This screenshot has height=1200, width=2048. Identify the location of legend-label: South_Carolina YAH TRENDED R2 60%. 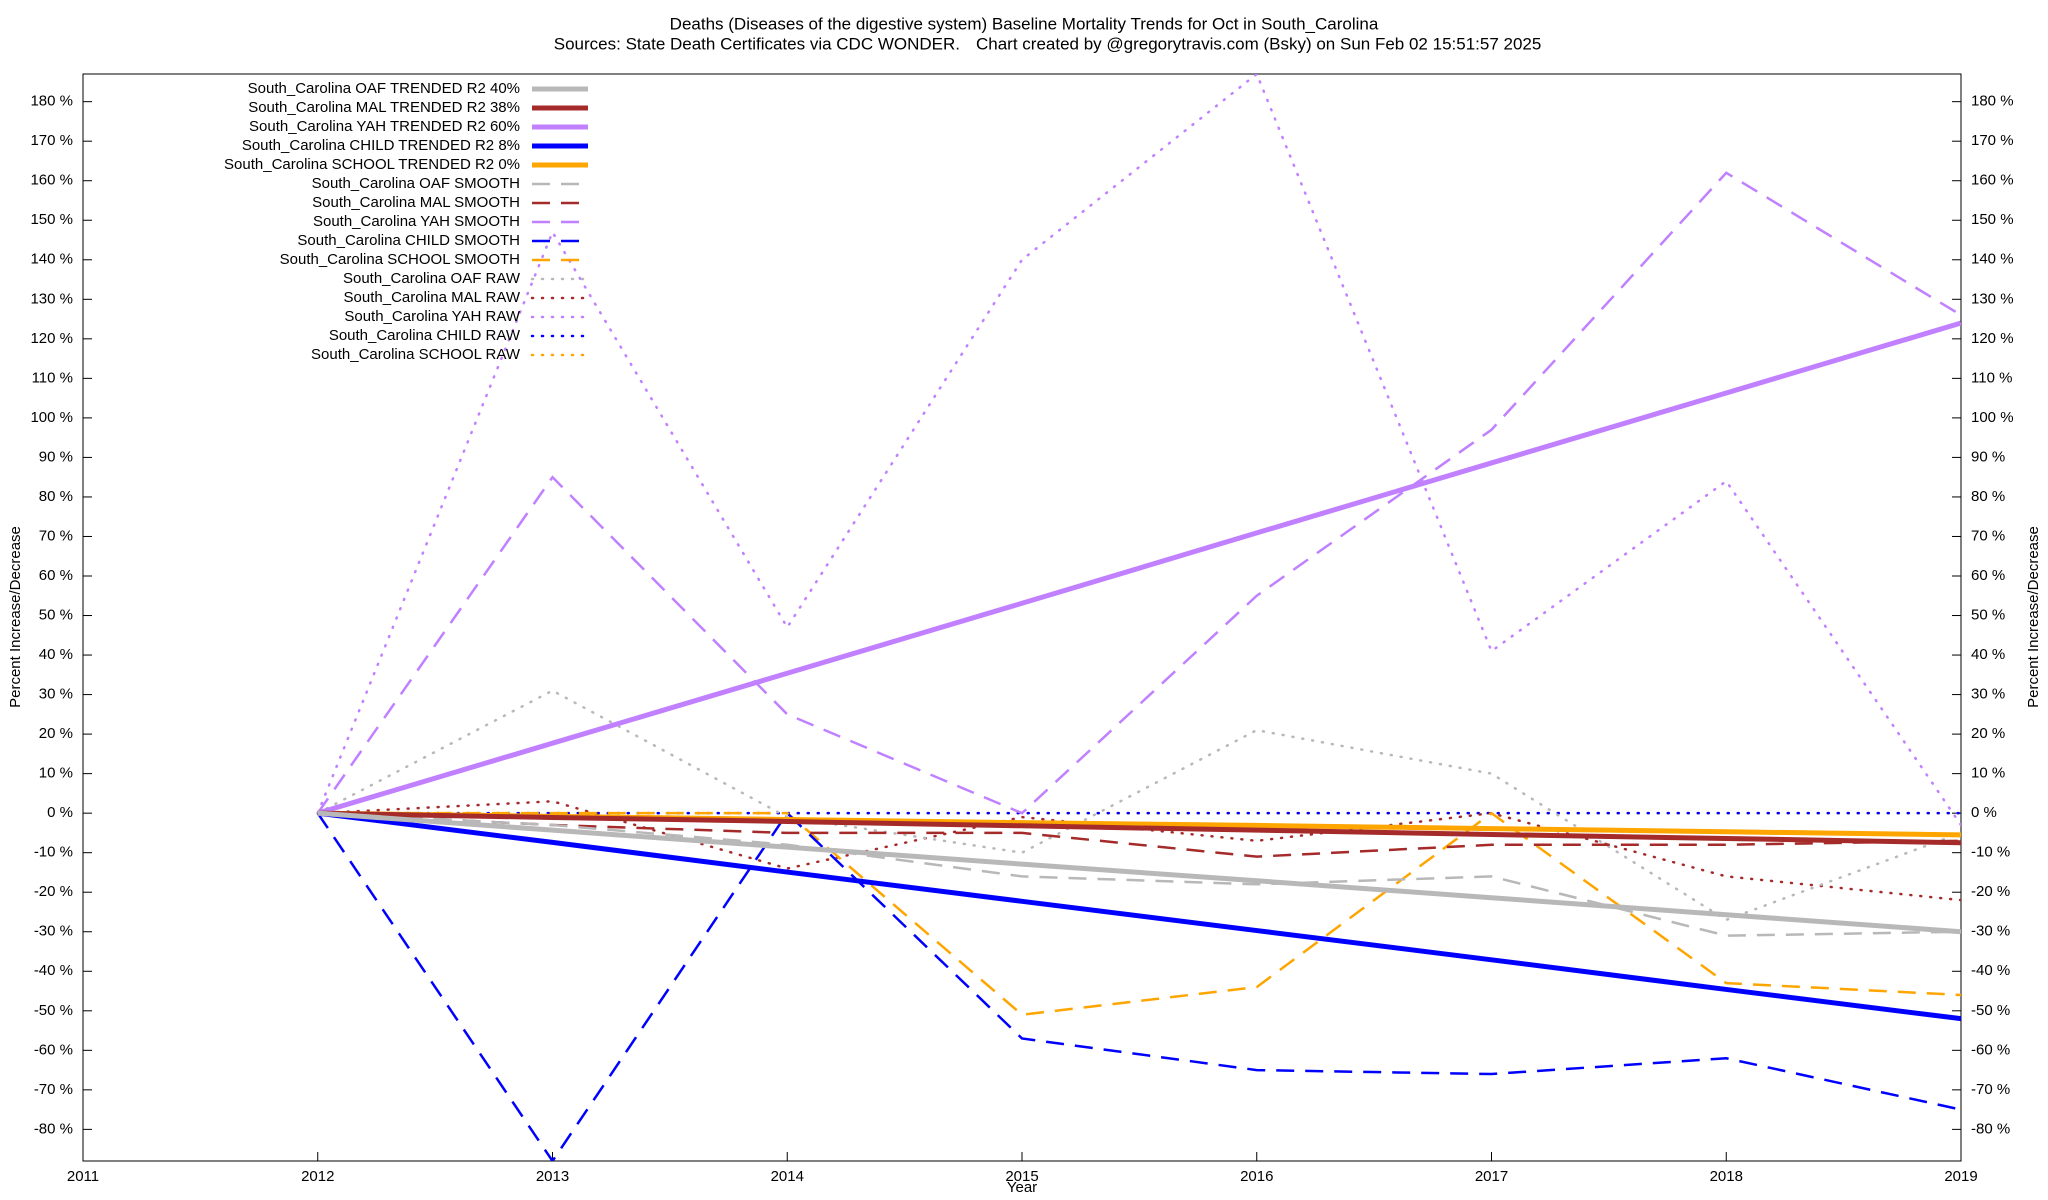
(384, 126).